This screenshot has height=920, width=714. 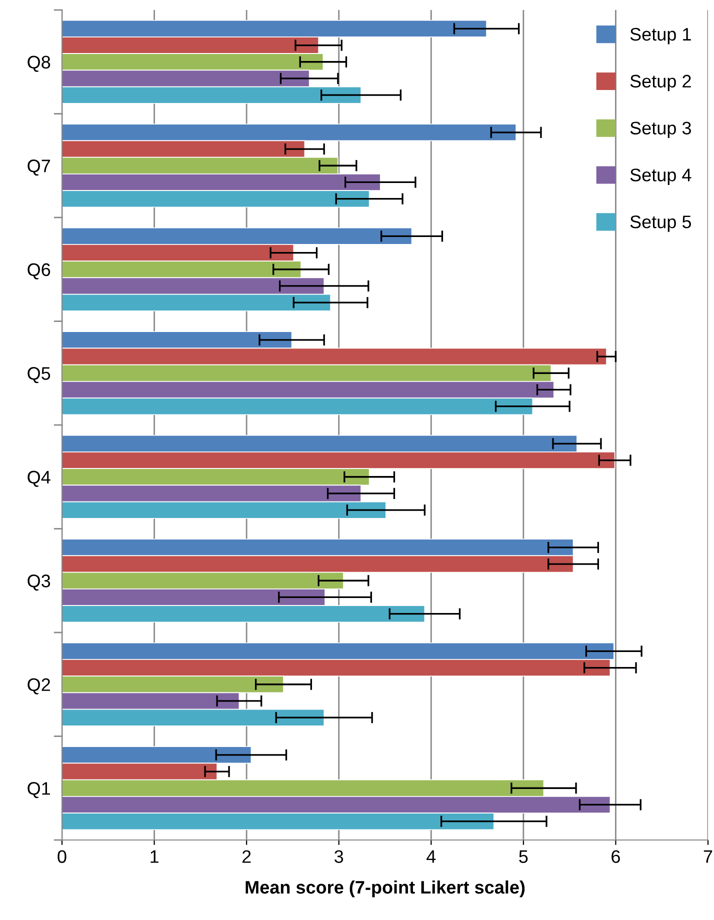 What do you see at coordinates (660, 36) in the screenshot?
I see `legend-label: Setup 1` at bounding box center [660, 36].